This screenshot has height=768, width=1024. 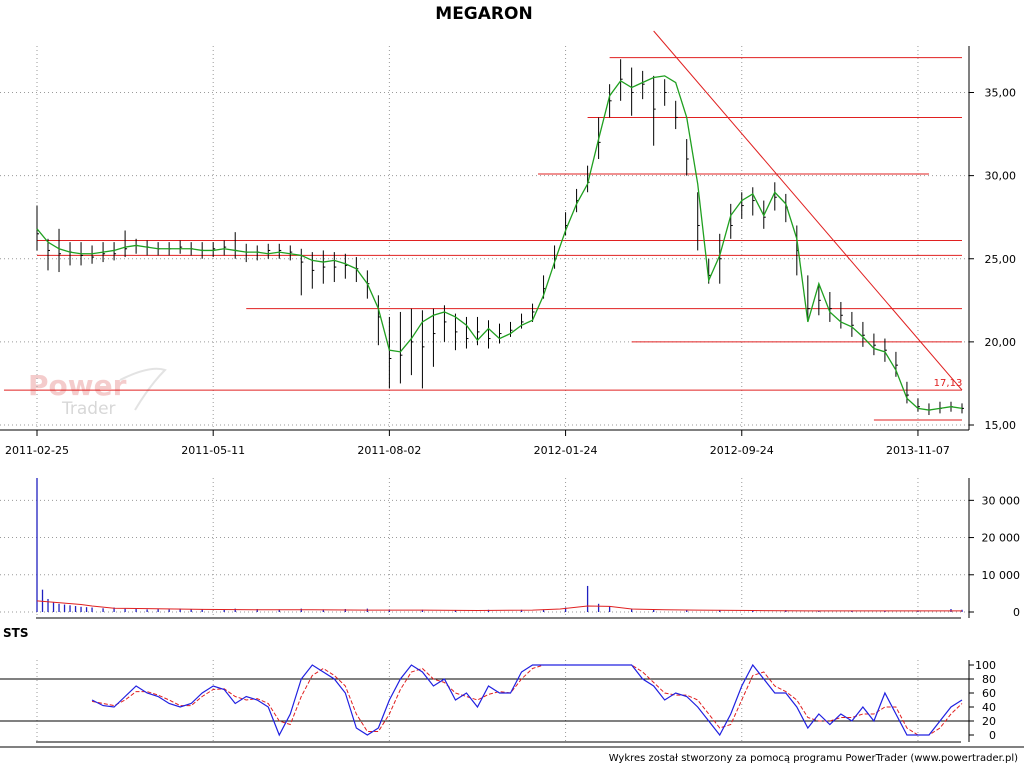 I want to click on price-xtick-label-2: 2011-08-02, so click(x=389, y=450).